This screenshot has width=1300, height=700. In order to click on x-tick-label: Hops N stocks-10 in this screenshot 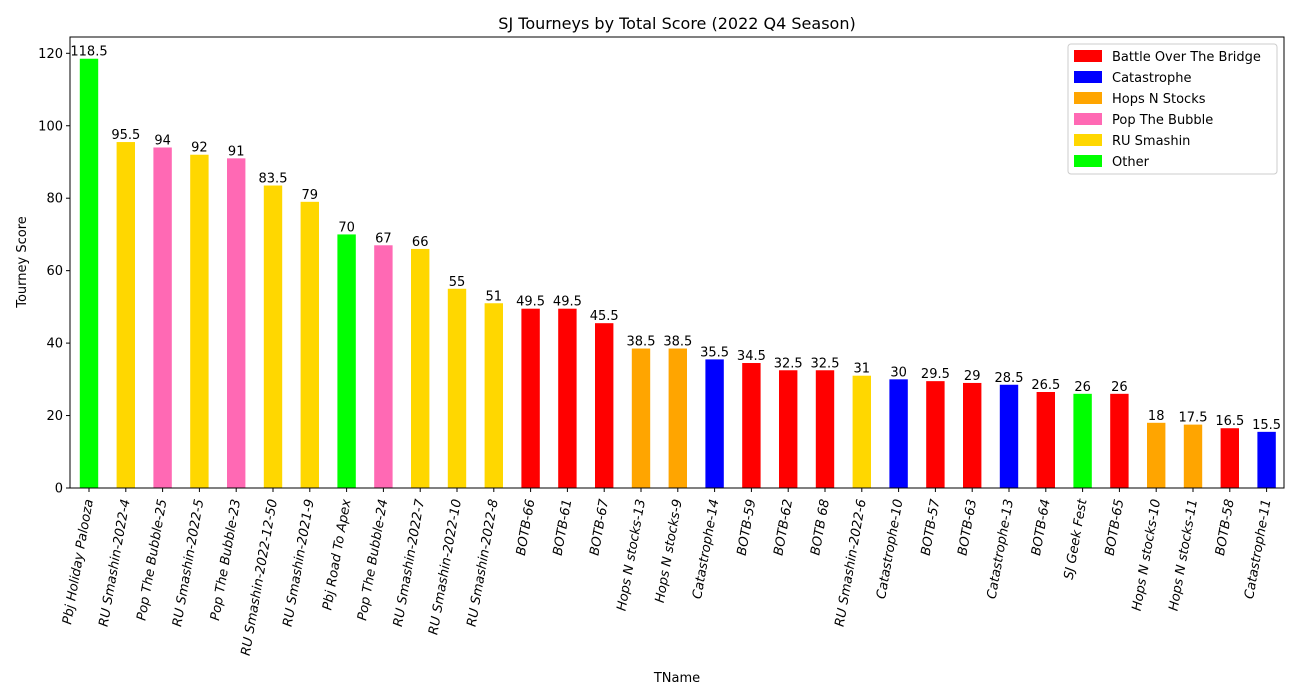, I will do `click(1147, 555)`.